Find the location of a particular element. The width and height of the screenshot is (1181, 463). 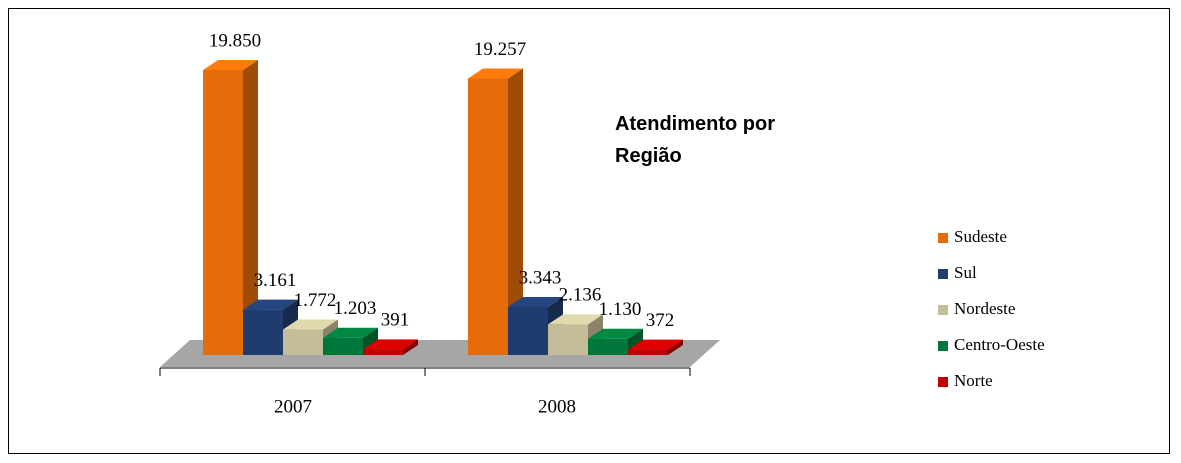

legend-label: Centro-Oeste is located at coordinates (999, 344).